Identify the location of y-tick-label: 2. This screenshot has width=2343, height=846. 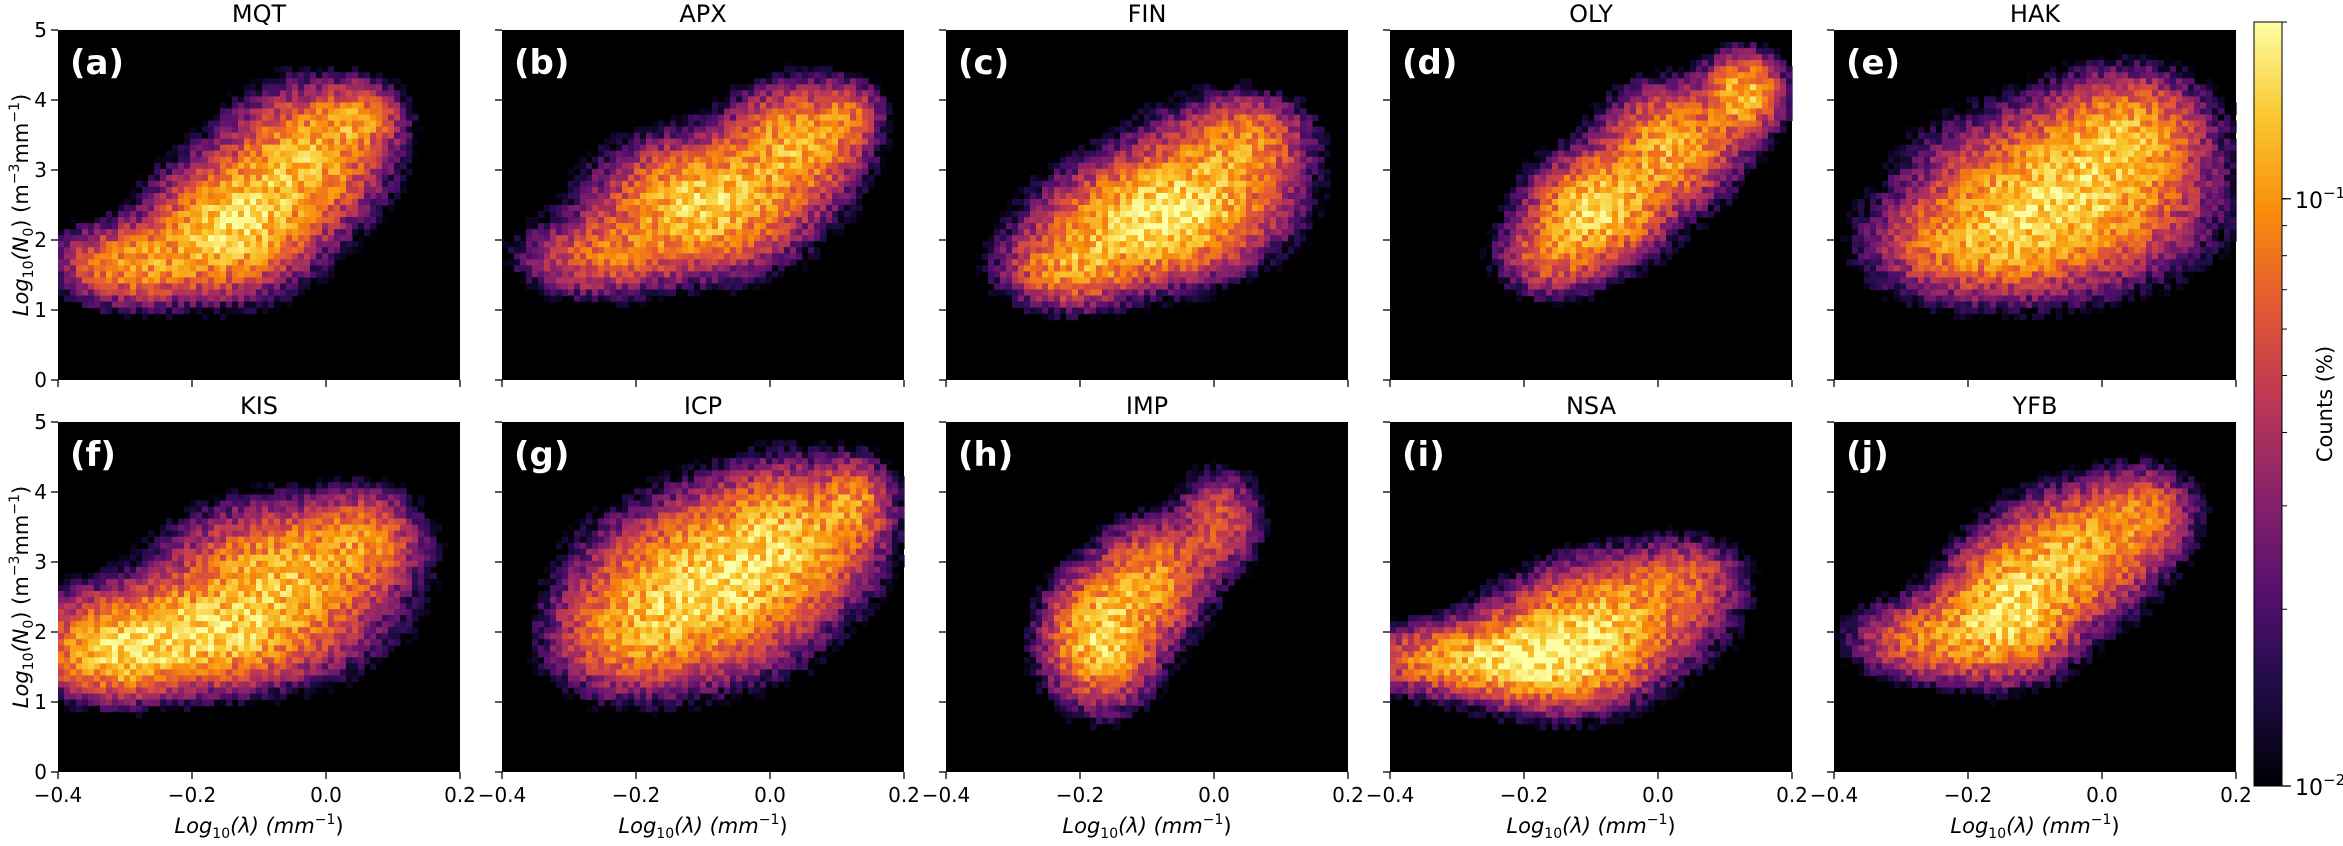
(40, 240).